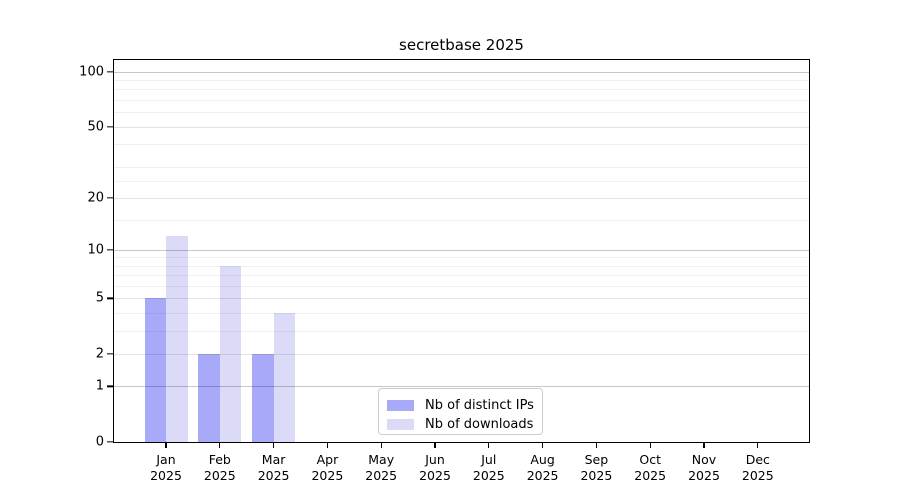 The image size is (900, 500). Describe the element at coordinates (479, 424) in the screenshot. I see `legend-label-downloads: Nb of downloads` at that location.